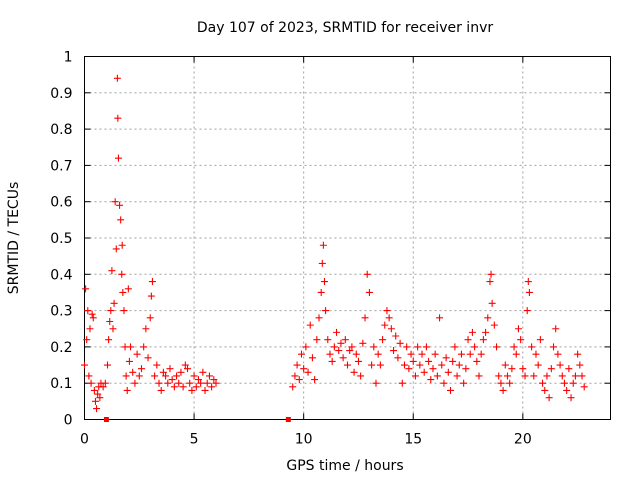 The height and width of the screenshot is (480, 640). Describe the element at coordinates (84, 440) in the screenshot. I see `x-tick-label: 0` at that location.